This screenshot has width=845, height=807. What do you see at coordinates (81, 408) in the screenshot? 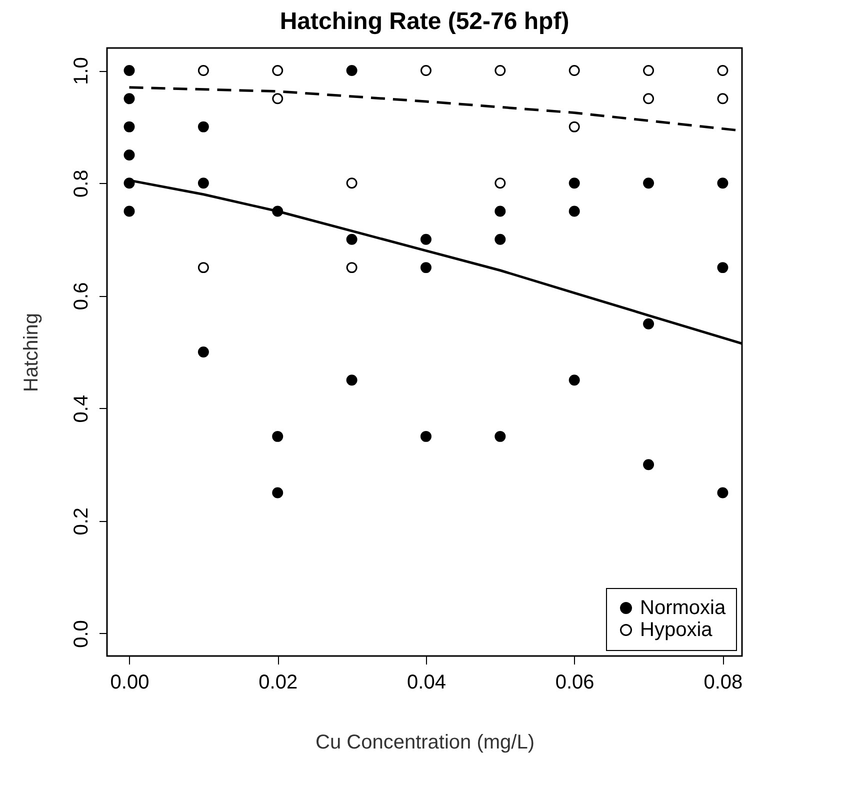
I see `y-tick-label: 0.4` at bounding box center [81, 408].